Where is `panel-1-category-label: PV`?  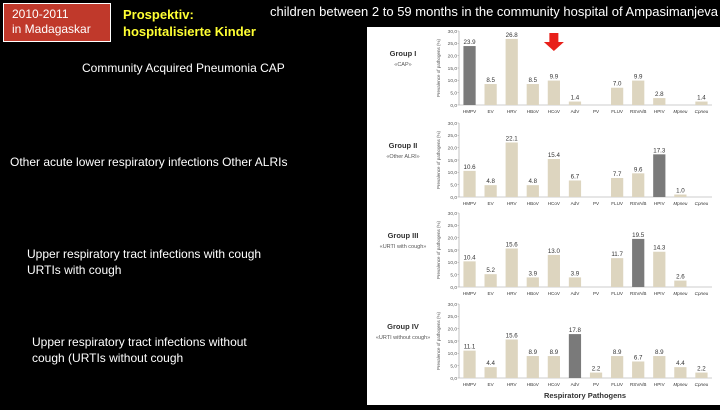 panel-1-category-label: PV is located at coordinates (596, 111).